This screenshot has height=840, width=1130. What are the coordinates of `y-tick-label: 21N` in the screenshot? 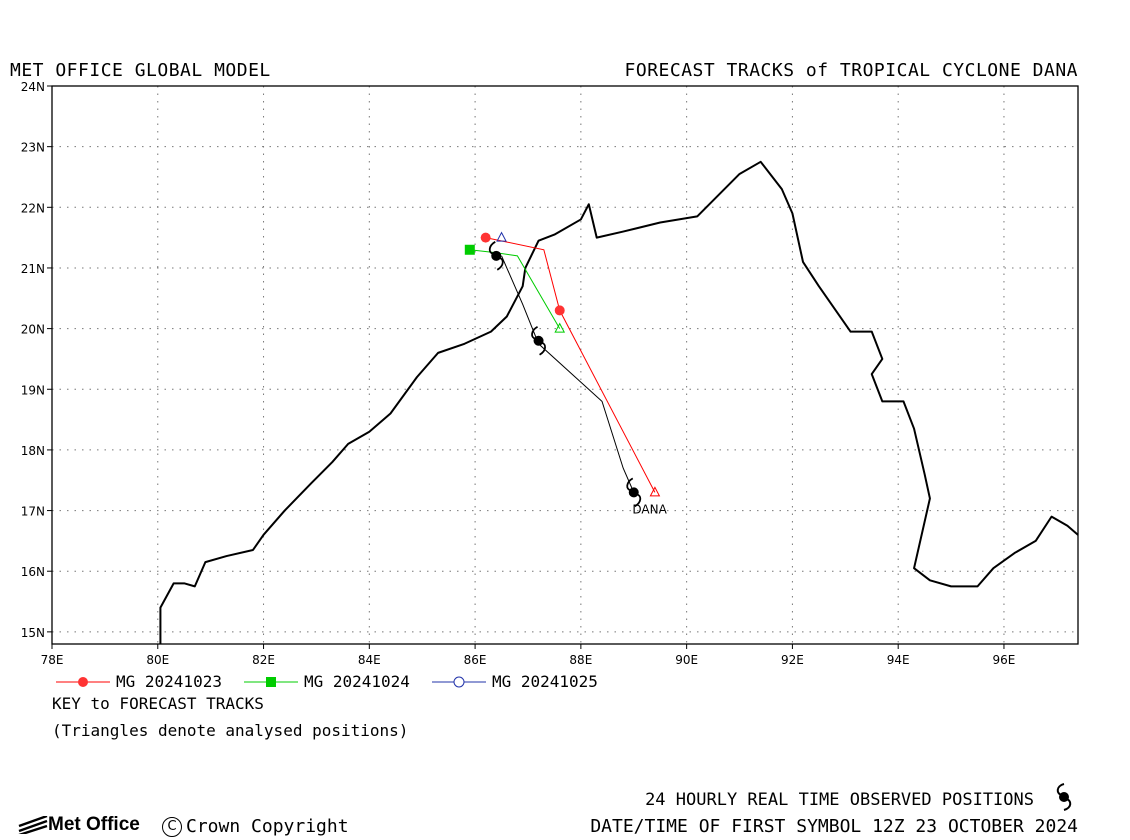 It's located at (33, 269).